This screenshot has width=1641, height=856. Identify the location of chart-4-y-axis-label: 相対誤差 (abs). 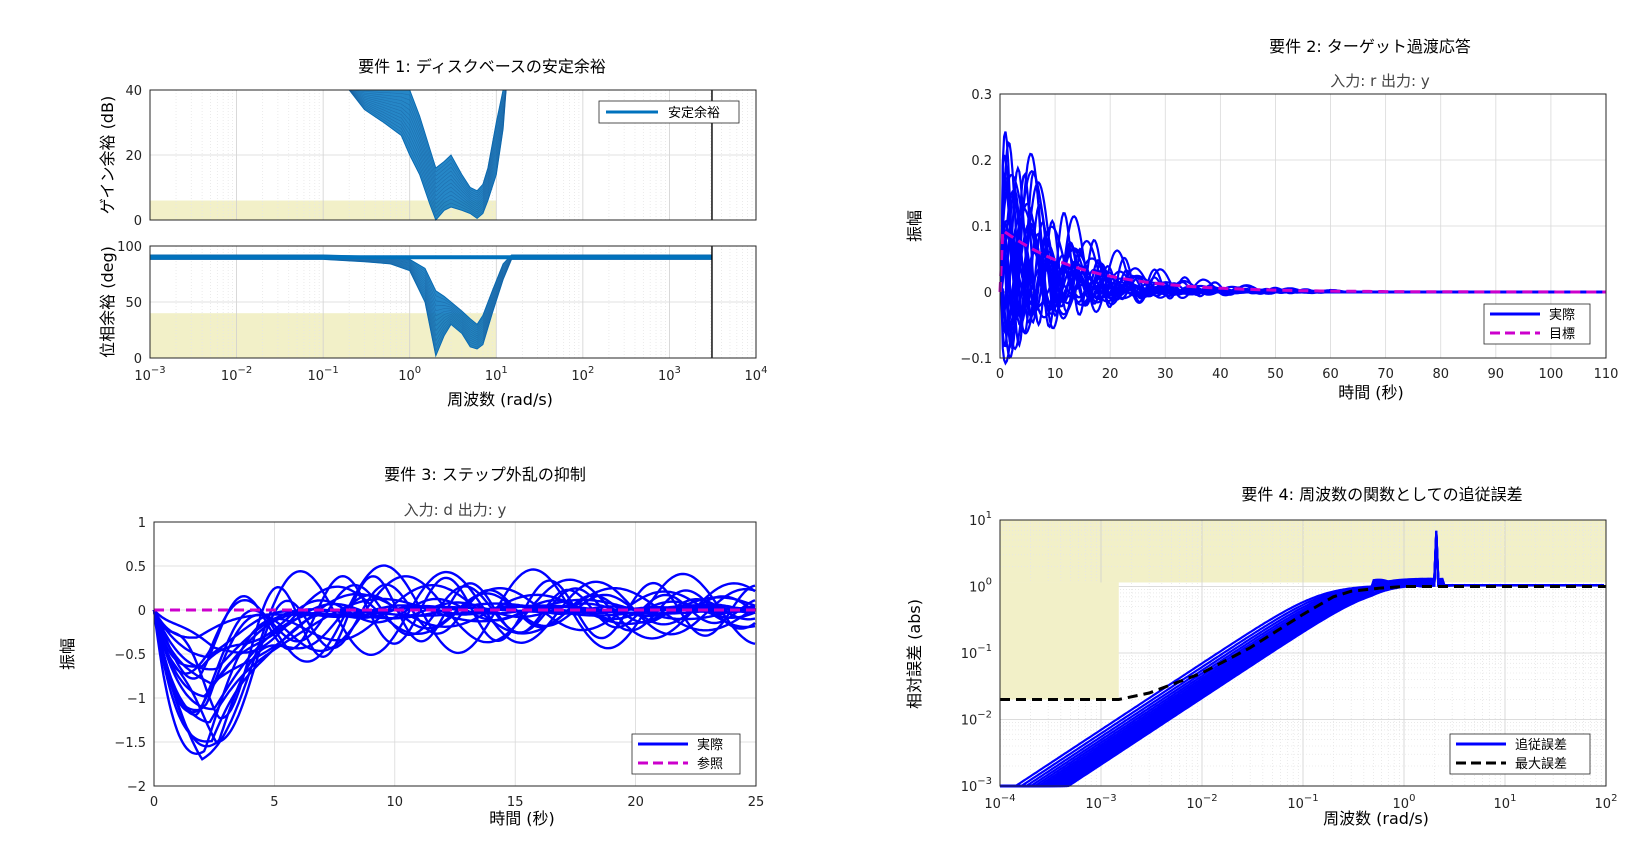
(914, 654).